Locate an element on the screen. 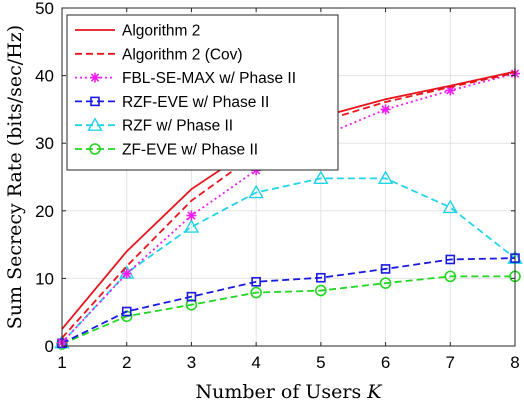 This screenshot has width=524, height=404. legend-label: Algorithm 2 is located at coordinates (161, 31).